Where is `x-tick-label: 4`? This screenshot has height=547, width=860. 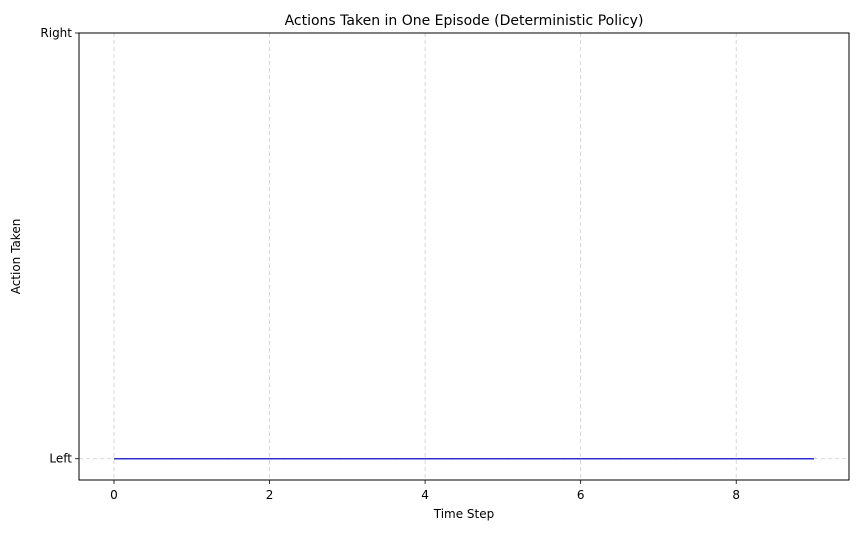
x-tick-label: 4 is located at coordinates (425, 495).